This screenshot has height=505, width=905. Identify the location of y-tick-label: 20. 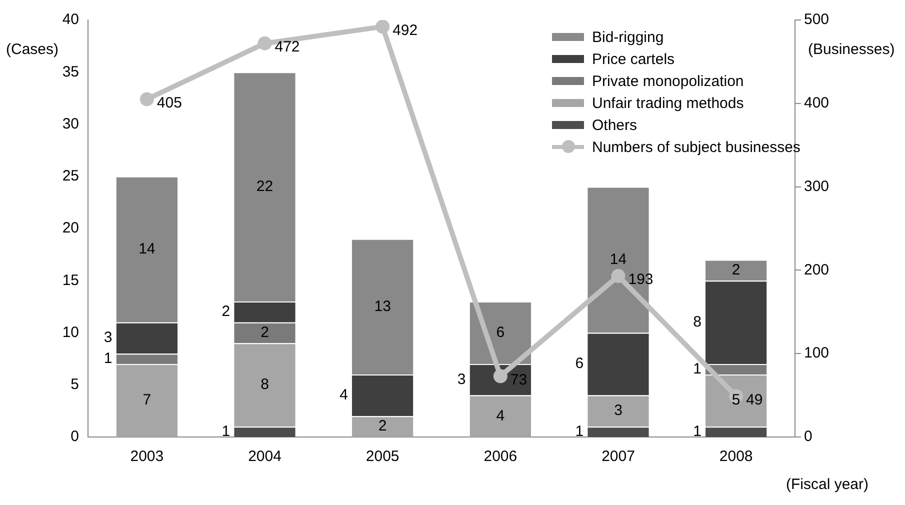
(70, 228).